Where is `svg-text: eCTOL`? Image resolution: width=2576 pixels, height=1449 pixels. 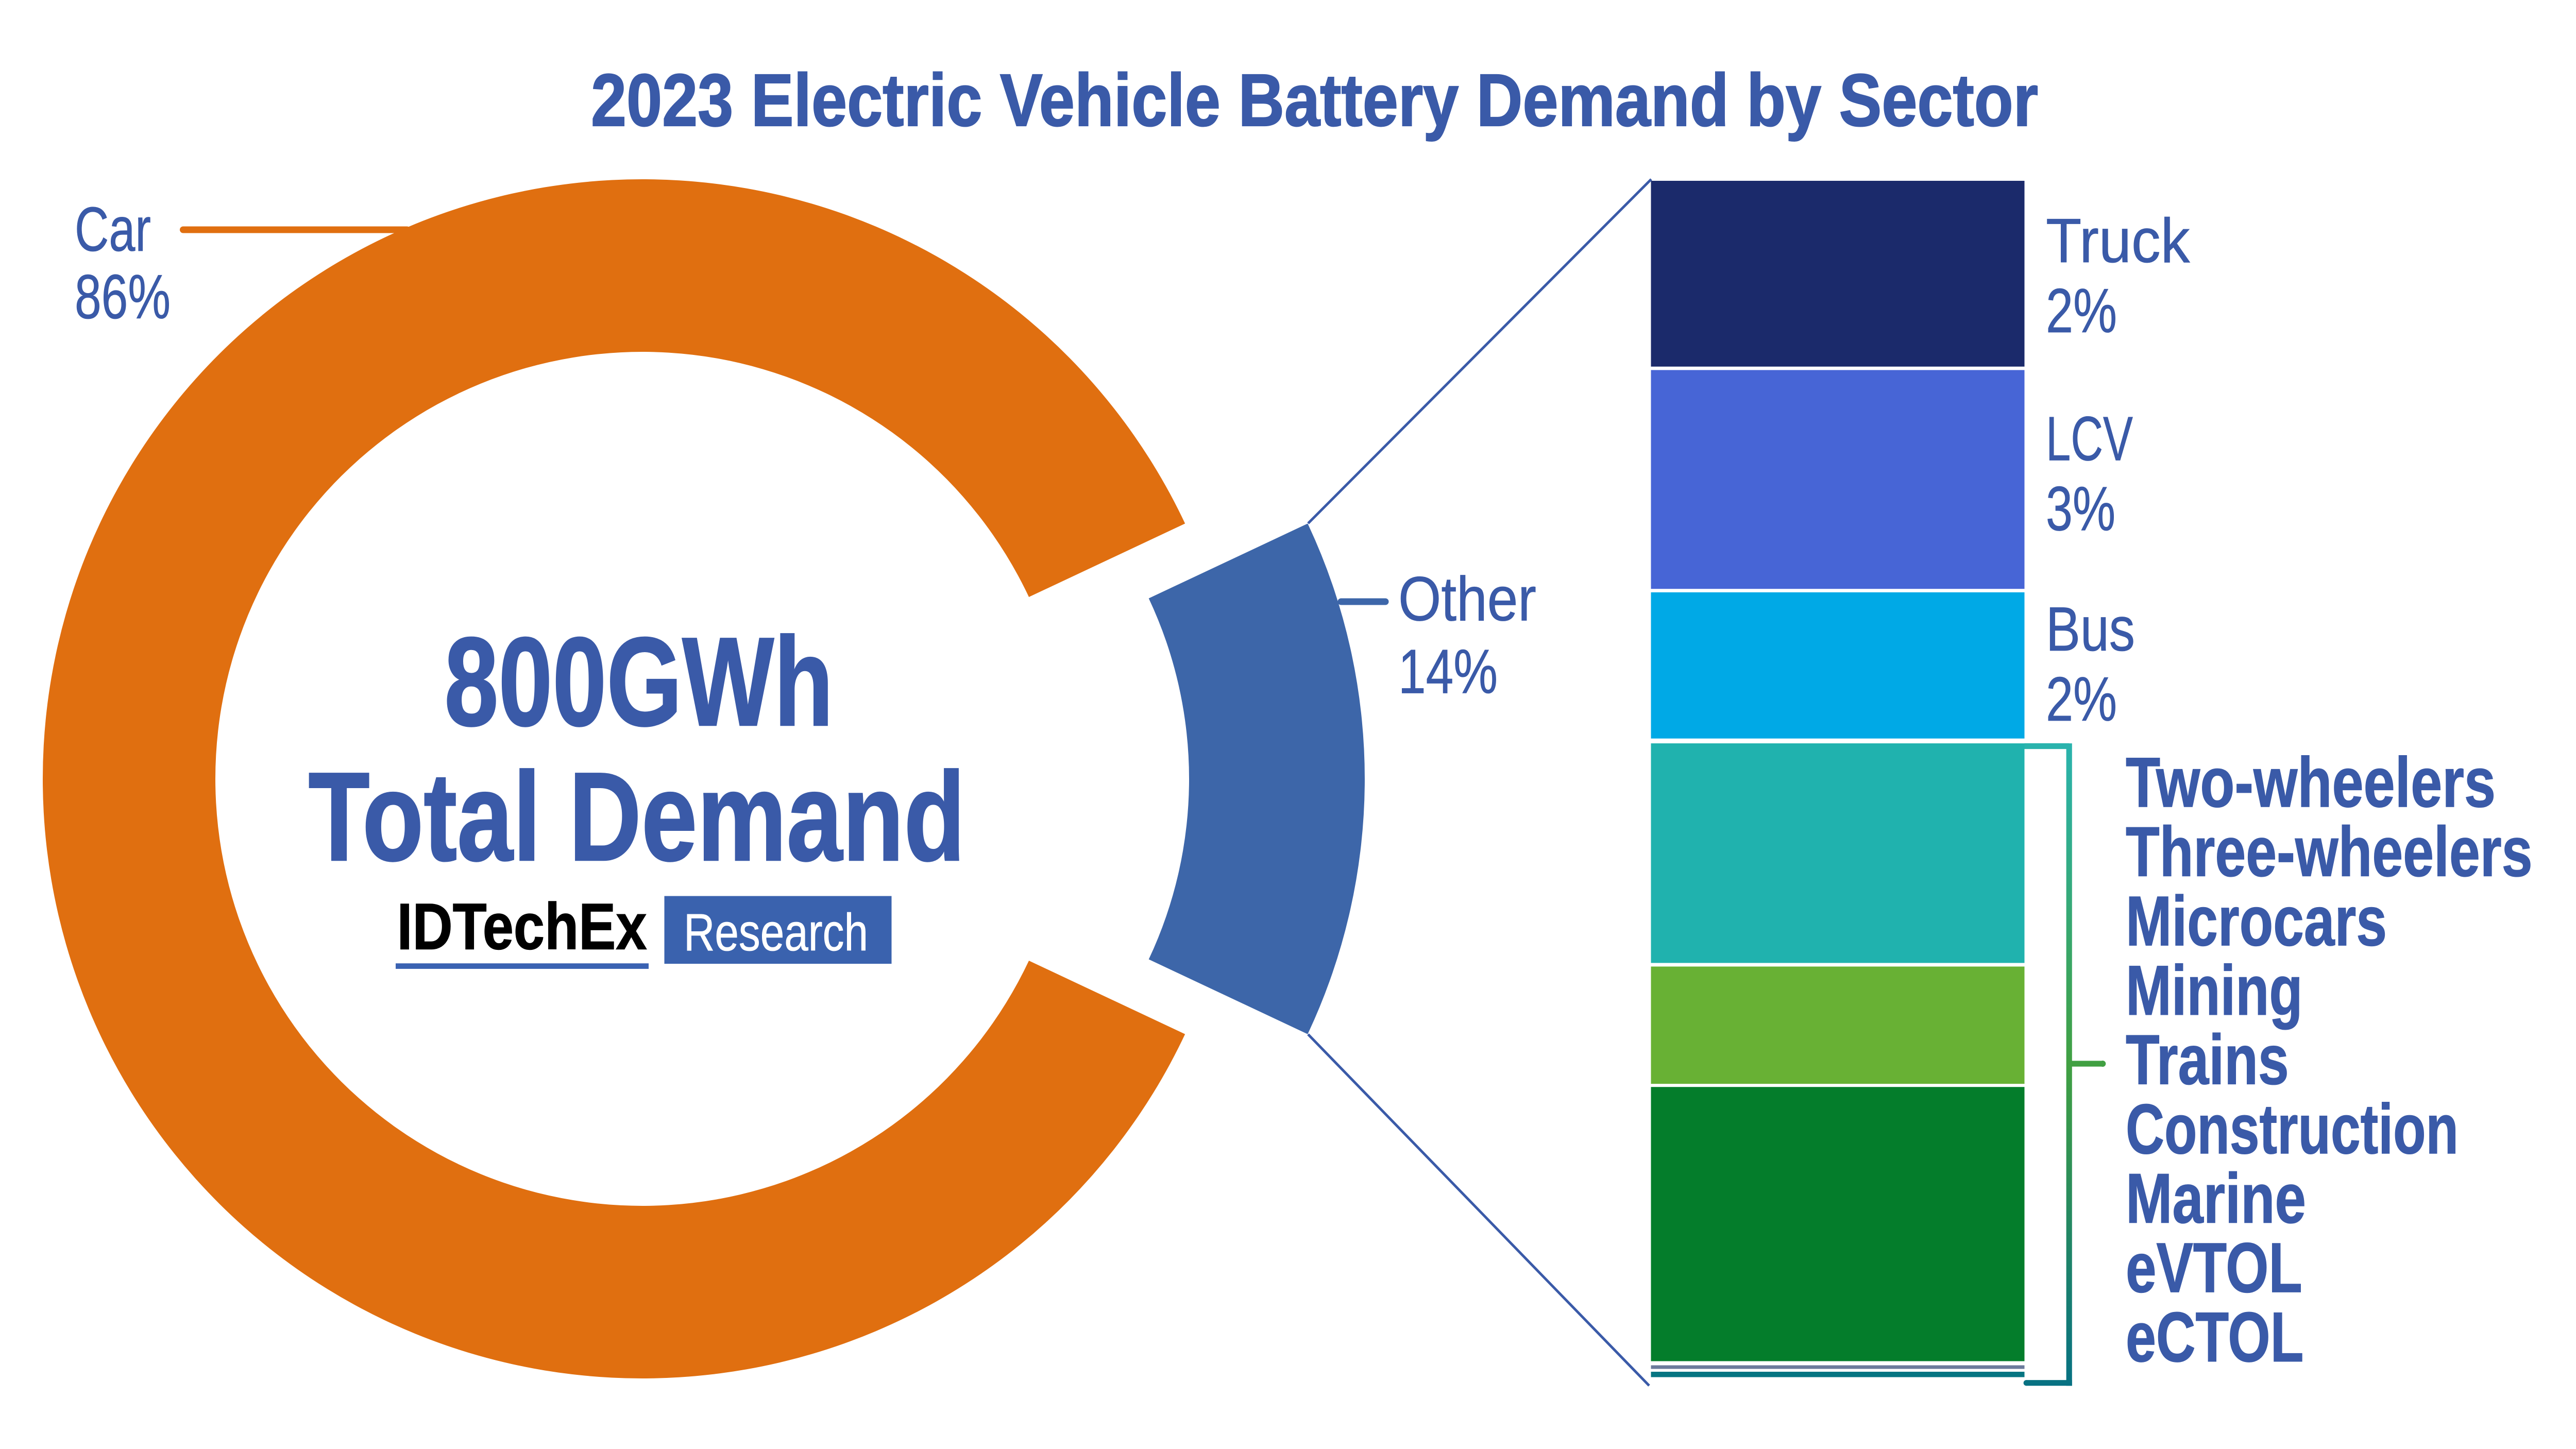
svg-text: eCTOL is located at coordinates (2214, 1338).